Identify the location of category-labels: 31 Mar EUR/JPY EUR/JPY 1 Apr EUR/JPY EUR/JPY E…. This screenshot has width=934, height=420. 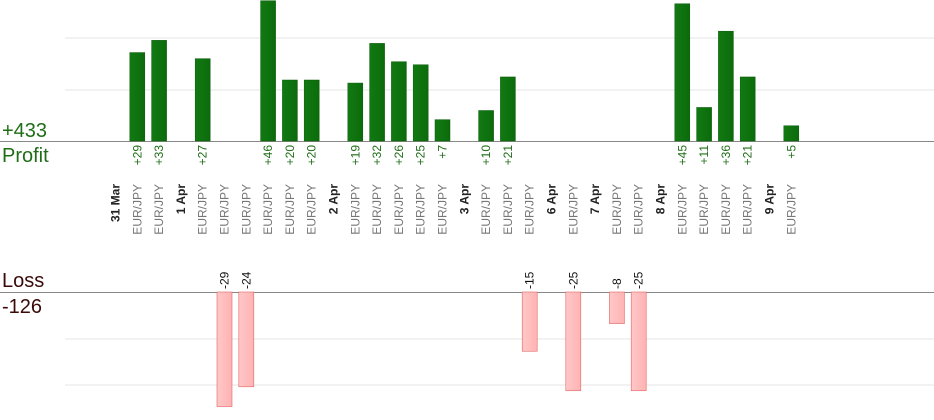
(454, 209).